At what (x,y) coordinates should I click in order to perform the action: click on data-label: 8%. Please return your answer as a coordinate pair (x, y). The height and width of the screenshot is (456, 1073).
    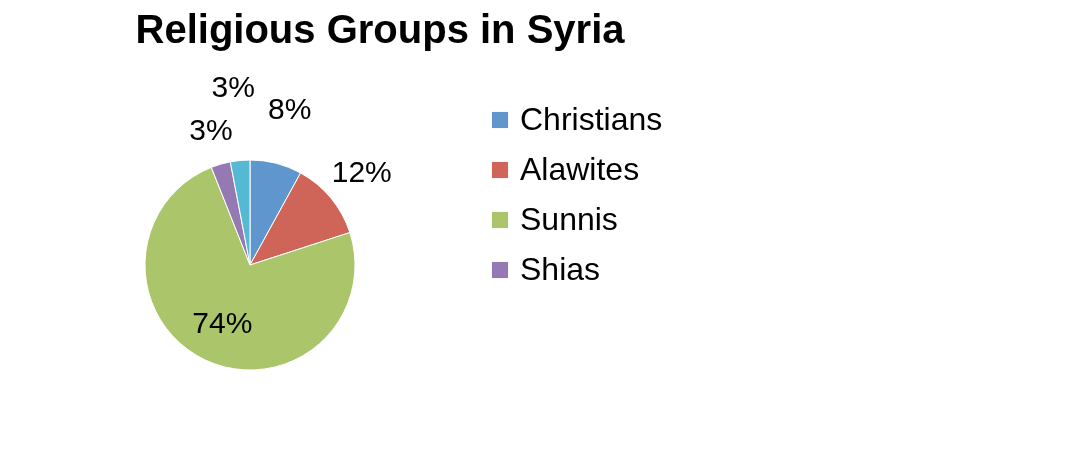
    Looking at the image, I should click on (290, 109).